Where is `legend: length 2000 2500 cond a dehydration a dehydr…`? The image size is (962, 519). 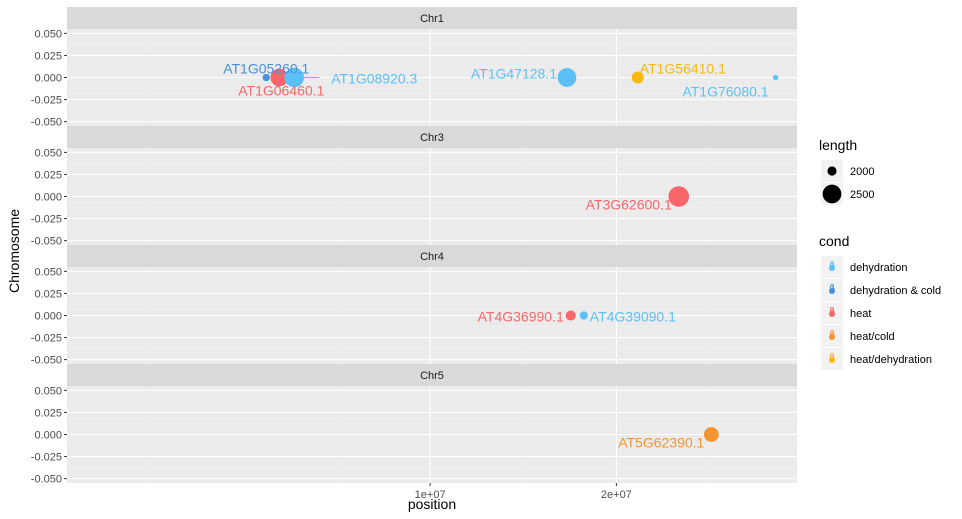
legend: length 2000 2500 cond a dehydration a dehydr… is located at coordinates (880, 253).